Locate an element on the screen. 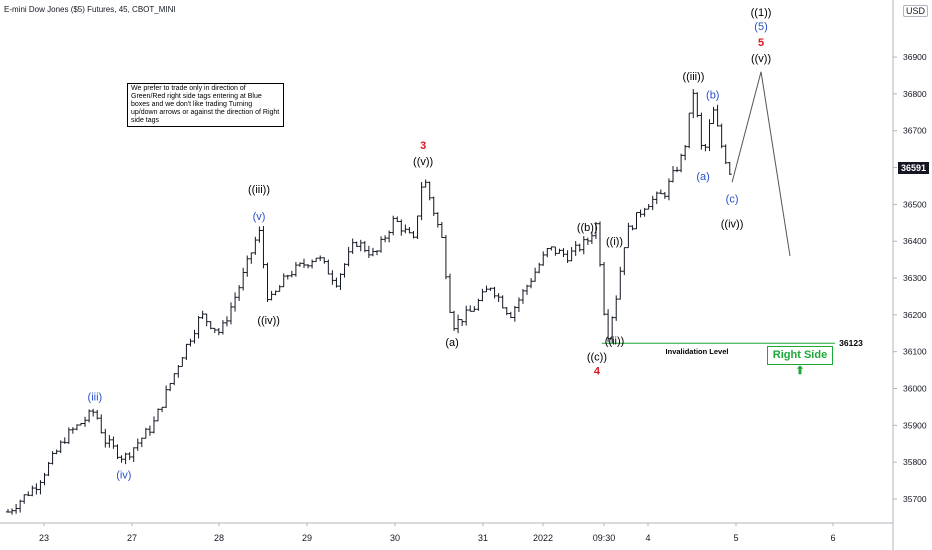 The image size is (932, 550). wave-label-iii: (iii) is located at coordinates (95, 398).